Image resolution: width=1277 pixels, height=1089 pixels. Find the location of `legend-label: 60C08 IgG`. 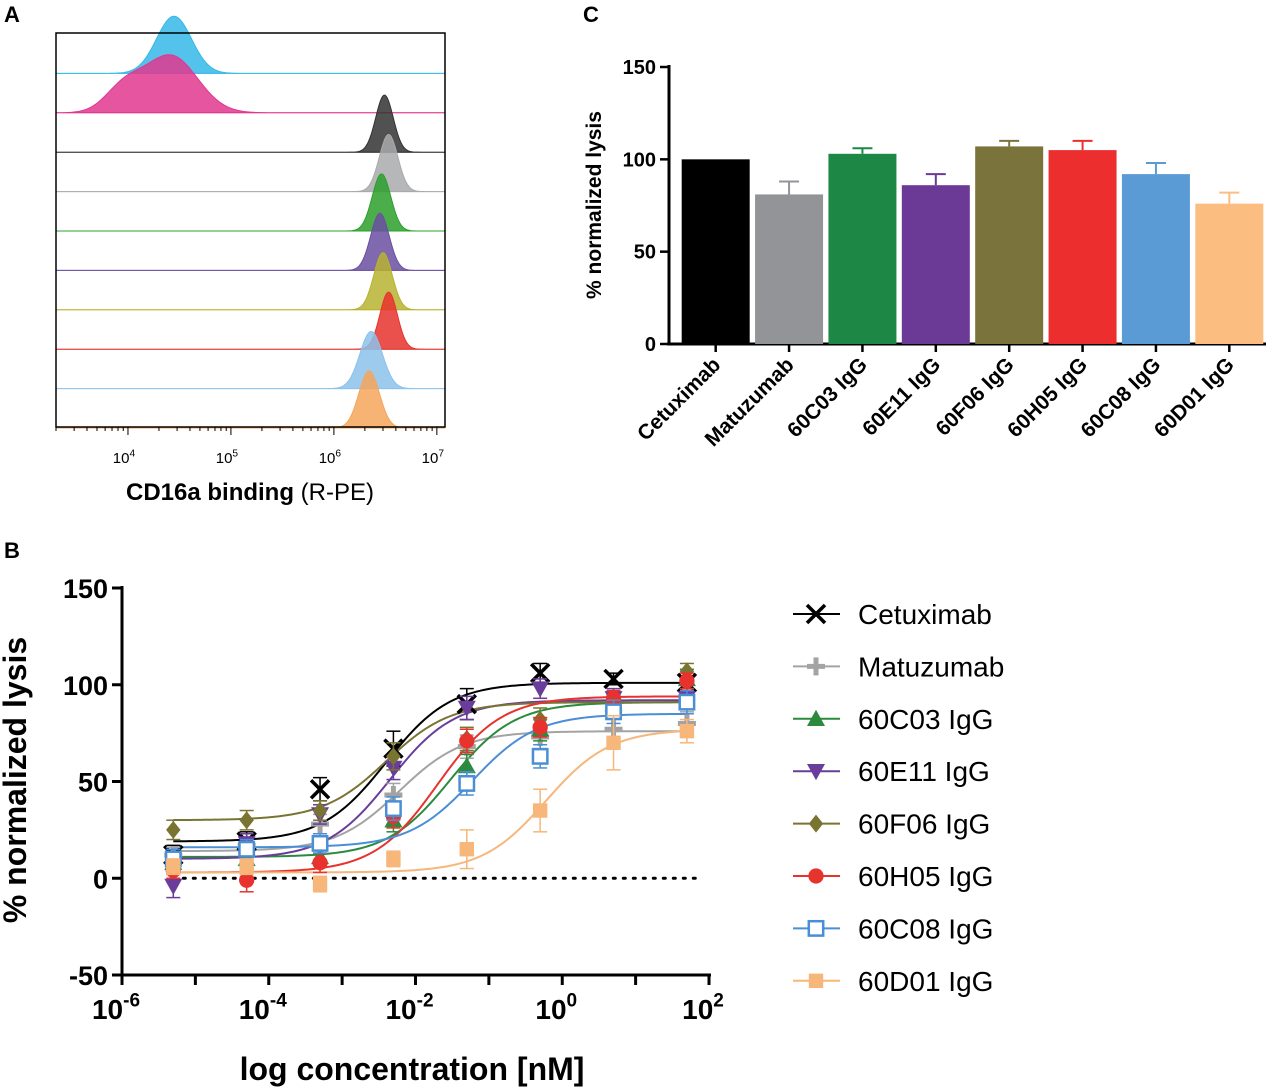

legend-label: 60C08 IgG is located at coordinates (925, 928).